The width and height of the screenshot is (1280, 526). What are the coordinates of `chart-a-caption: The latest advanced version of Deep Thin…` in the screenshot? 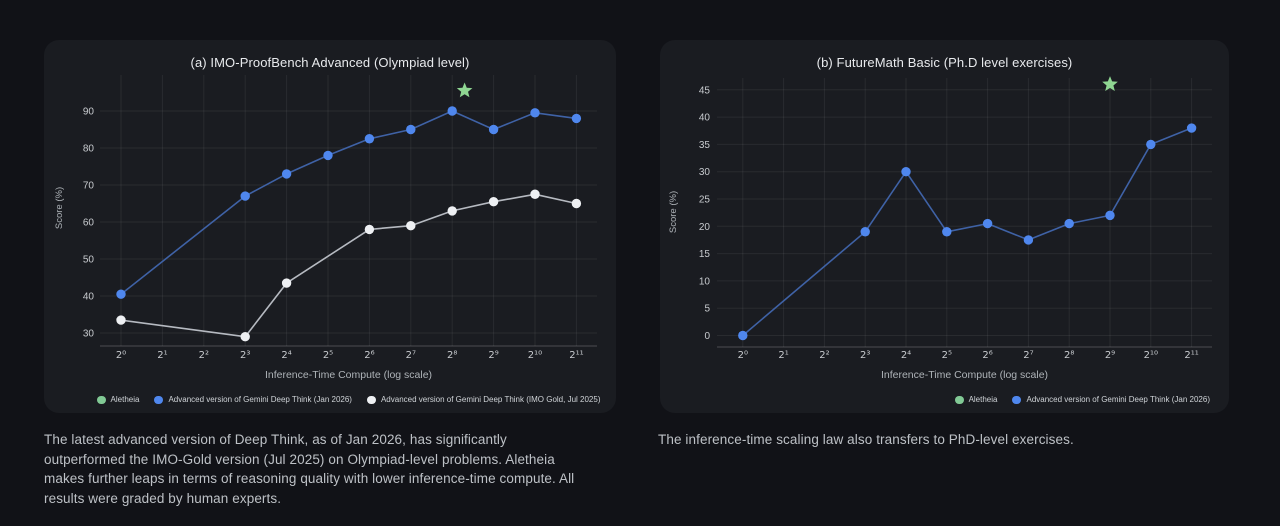 It's located at (309, 469).